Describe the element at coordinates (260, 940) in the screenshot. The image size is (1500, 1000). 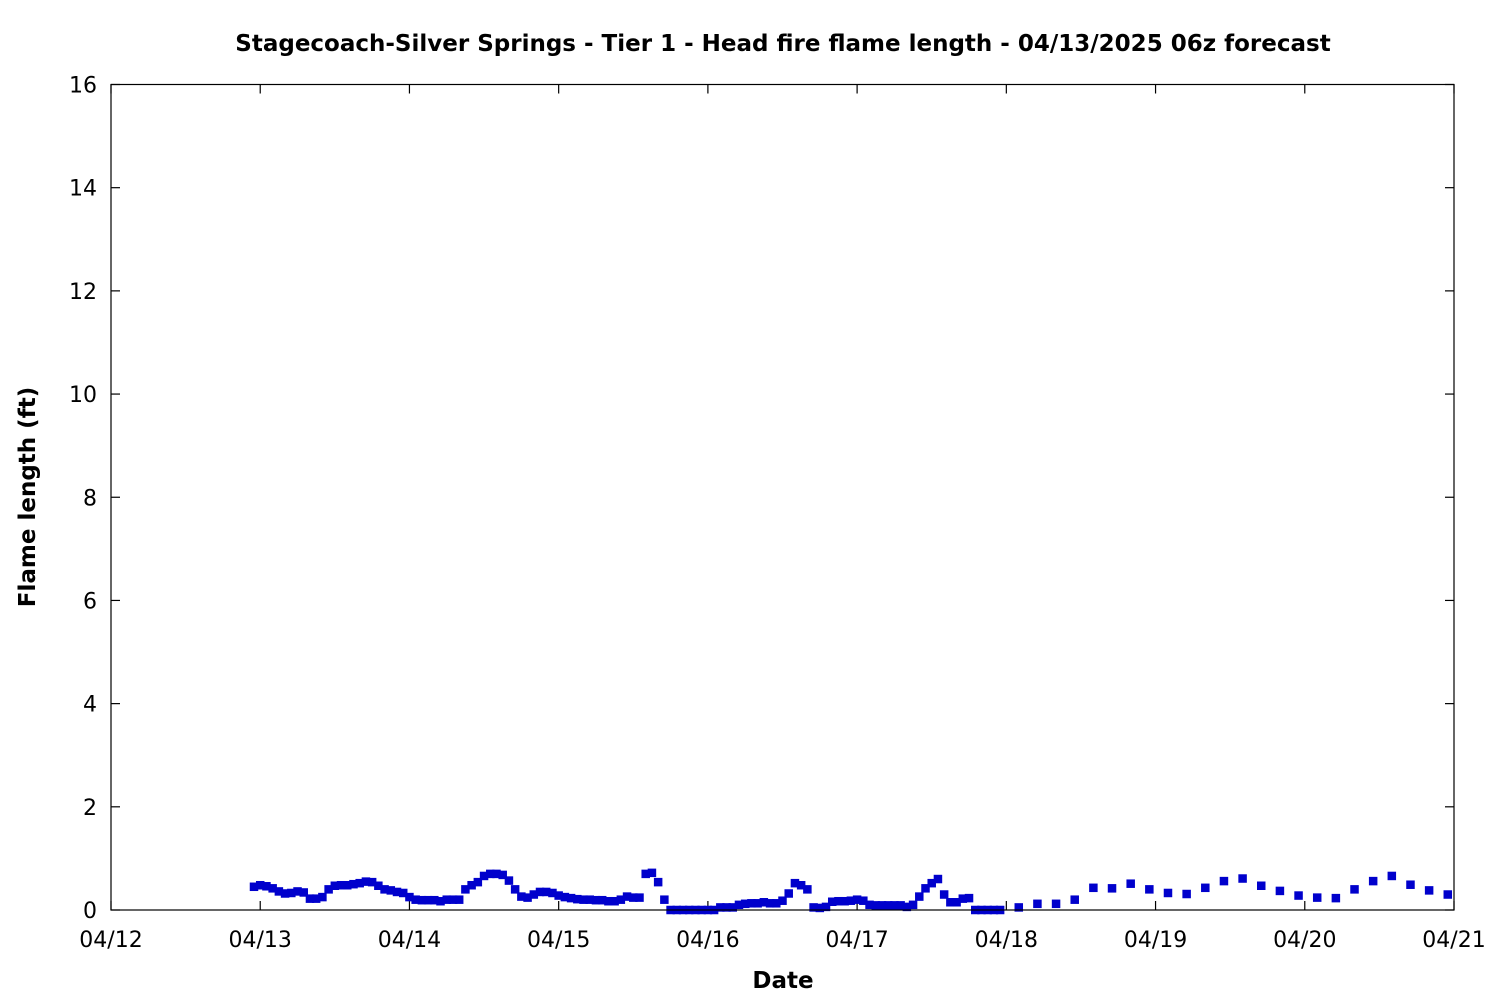
I see `x-tick-label: 04/13` at that location.